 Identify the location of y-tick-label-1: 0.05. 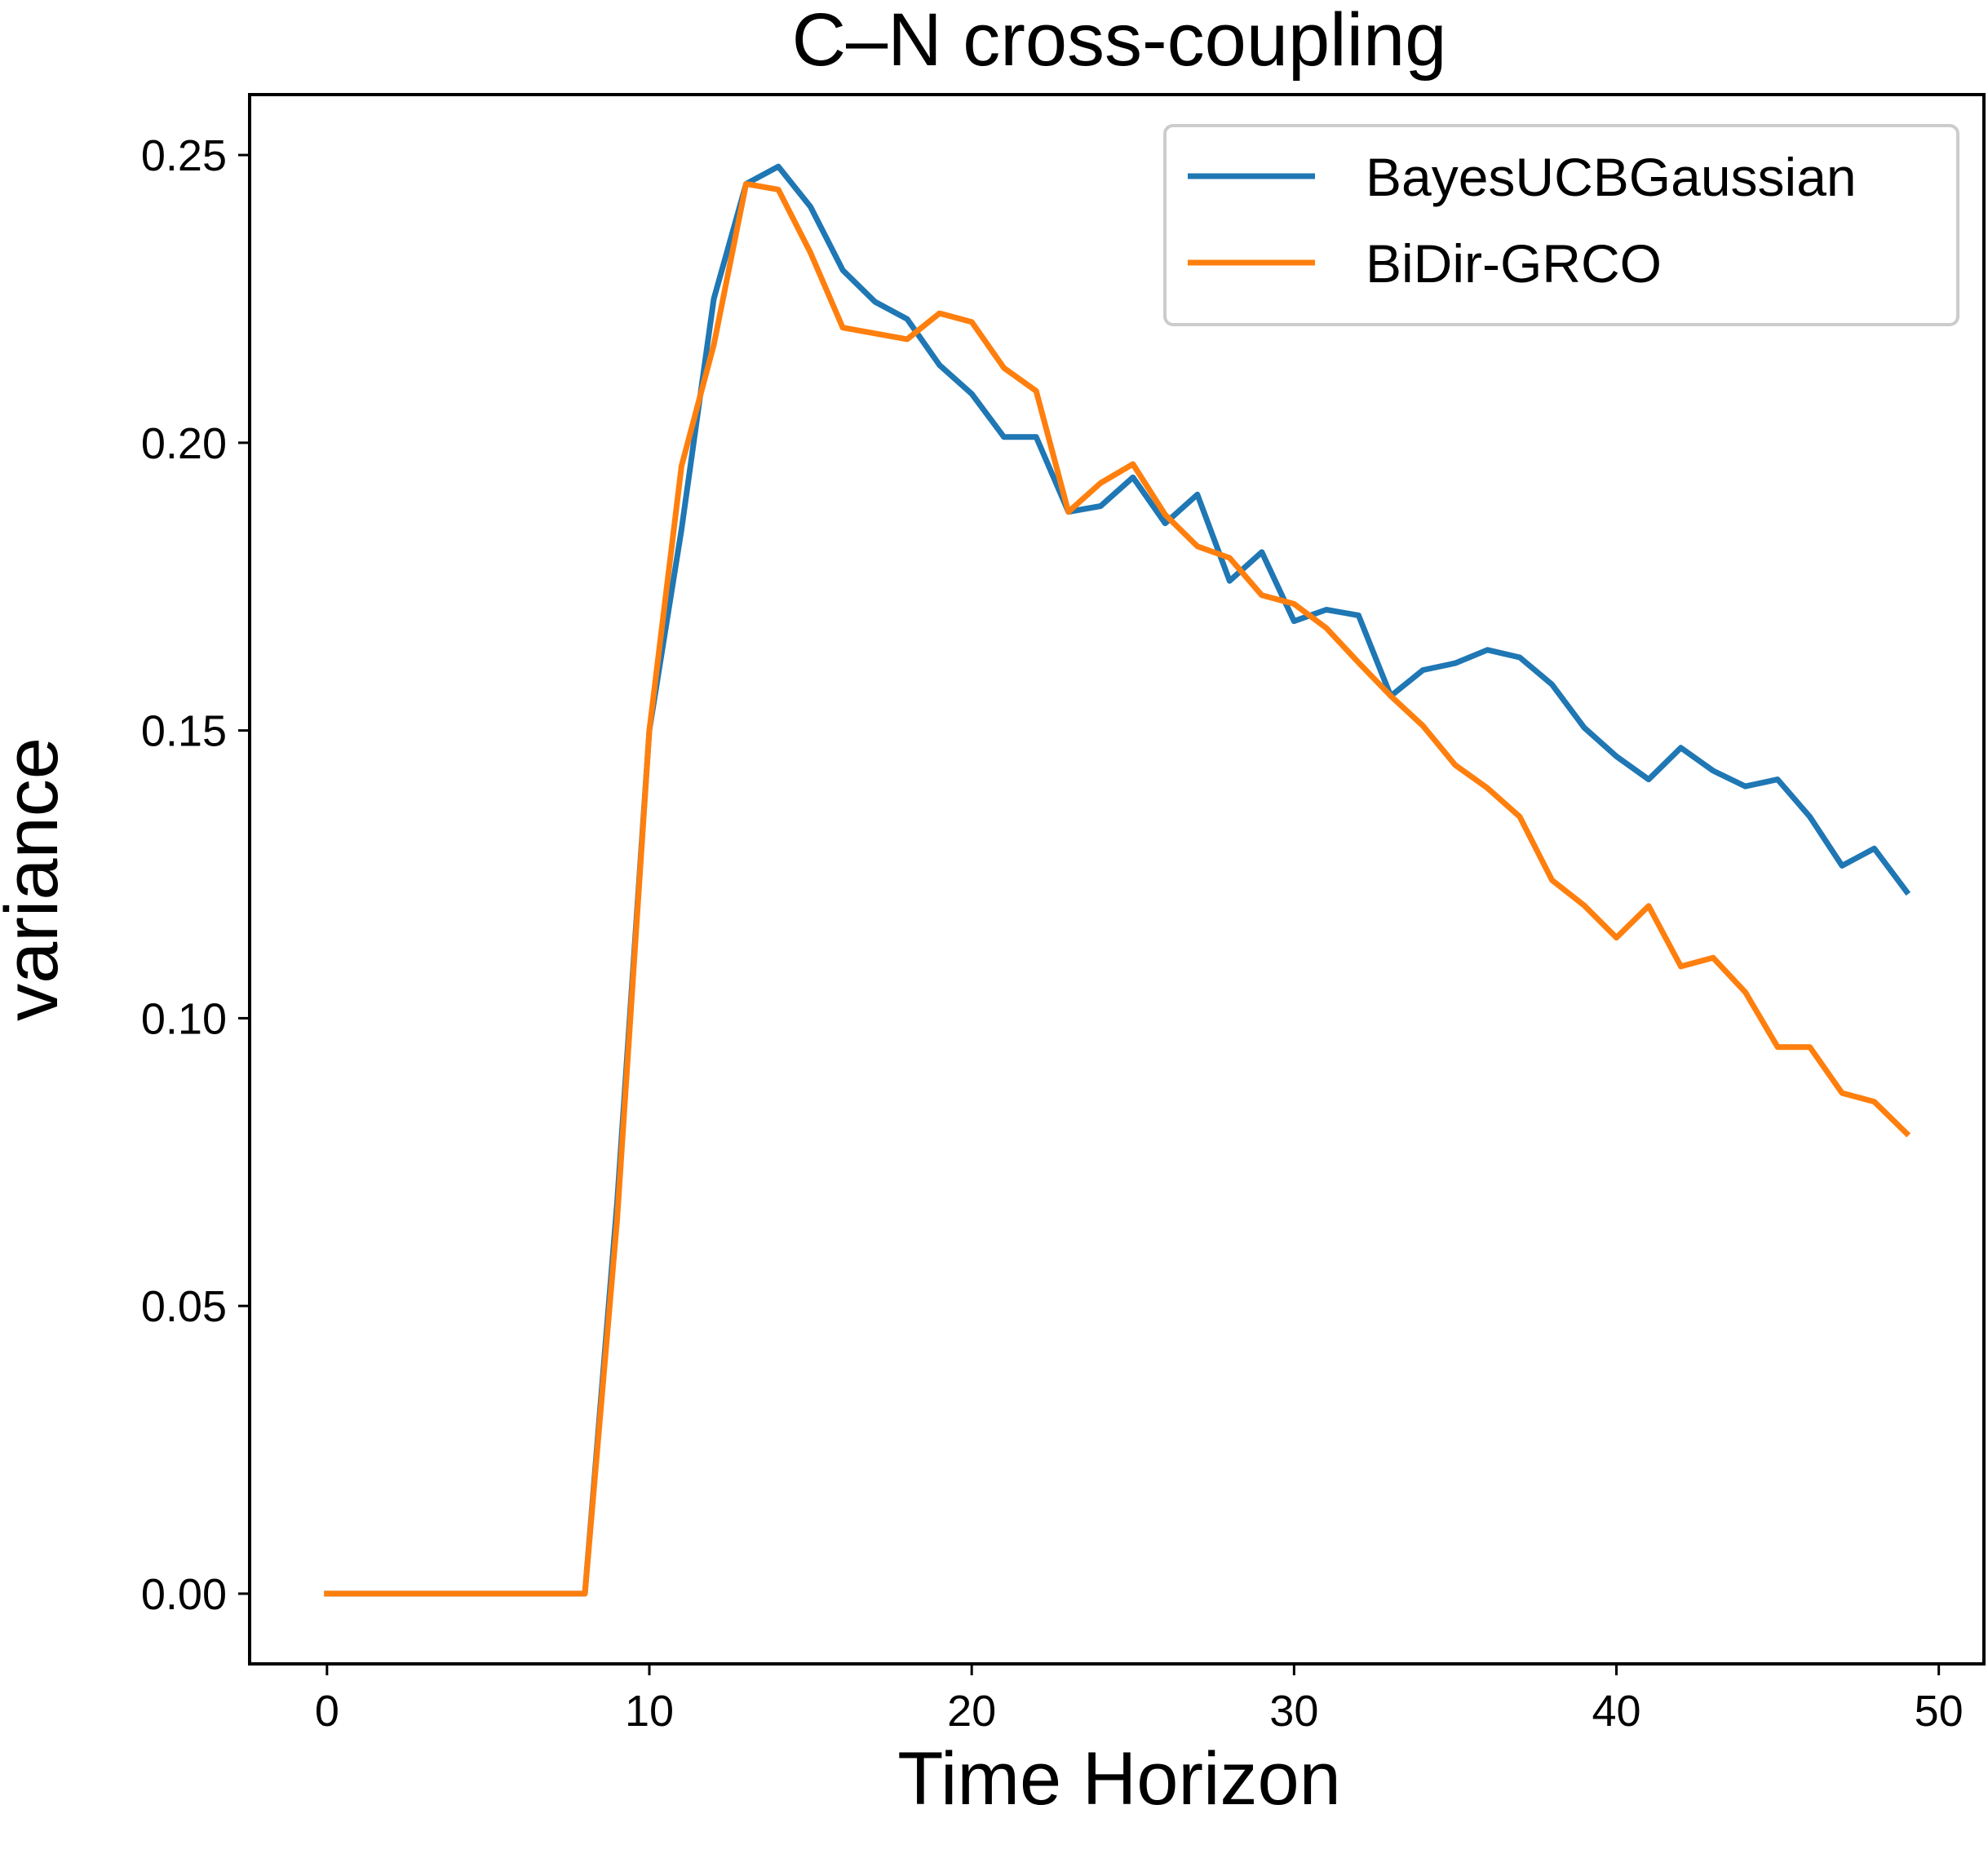
(184, 1306).